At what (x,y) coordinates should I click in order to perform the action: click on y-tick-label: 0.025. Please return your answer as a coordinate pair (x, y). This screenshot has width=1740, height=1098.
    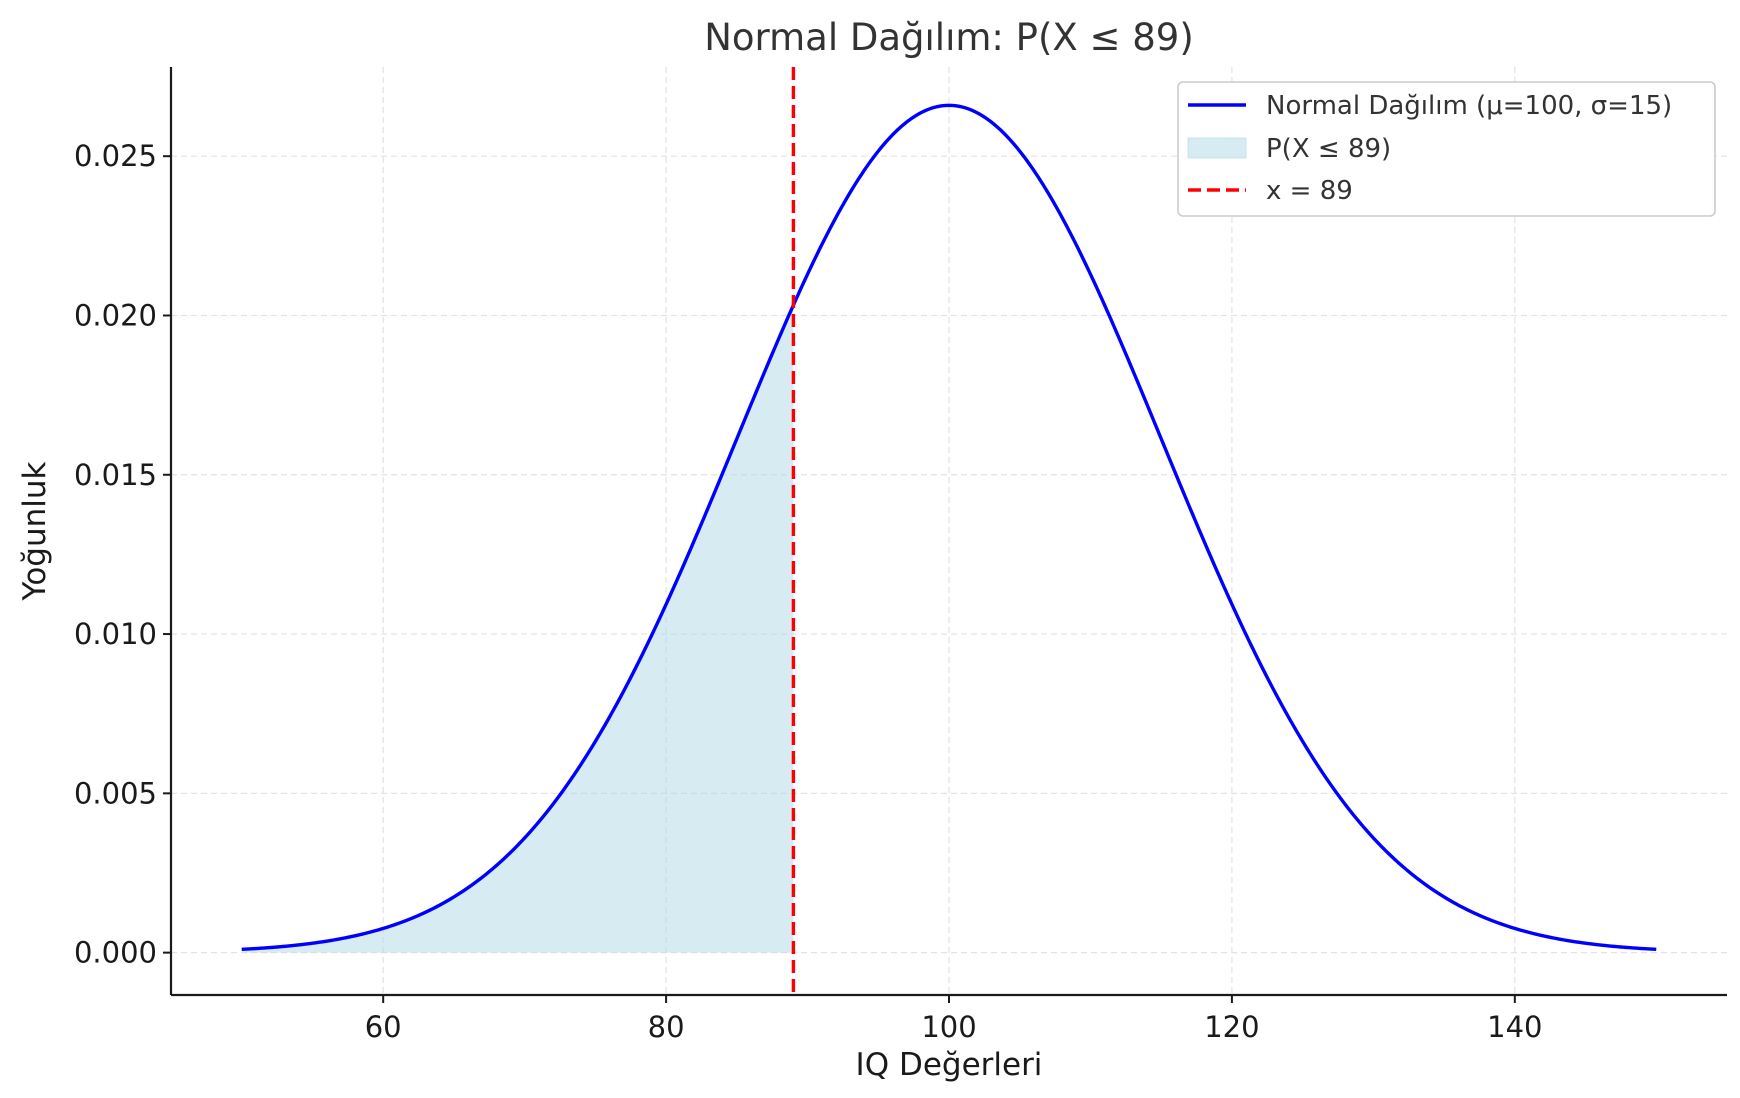
    Looking at the image, I should click on (115, 156).